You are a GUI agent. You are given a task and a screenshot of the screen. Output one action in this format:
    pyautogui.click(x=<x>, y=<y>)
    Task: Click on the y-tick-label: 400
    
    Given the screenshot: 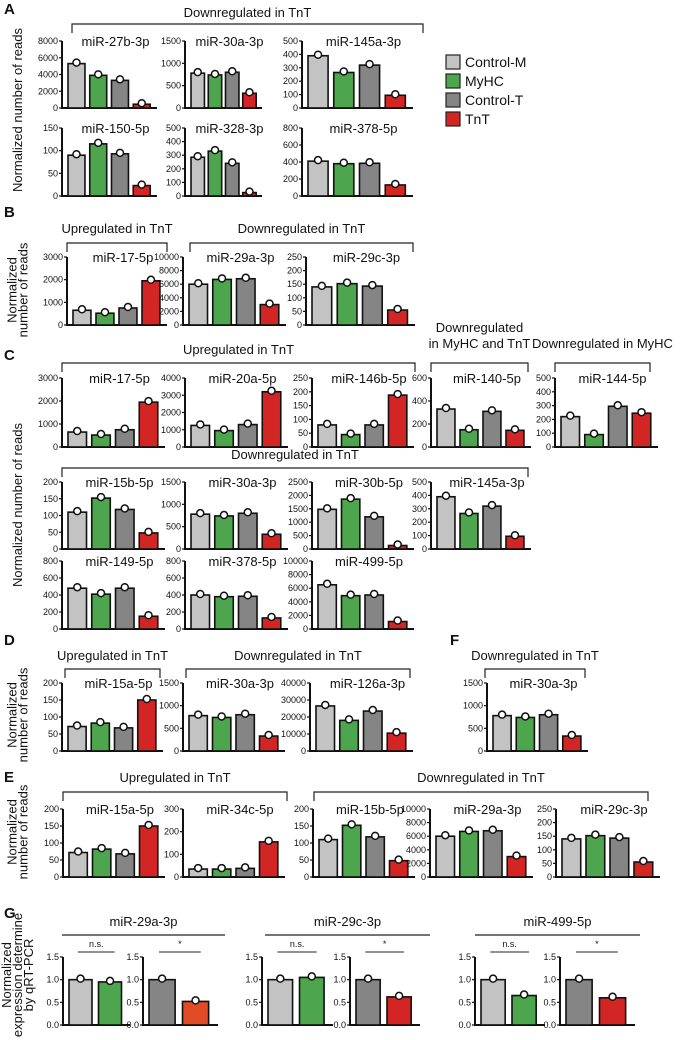 What is the action you would take?
    pyautogui.click(x=419, y=495)
    